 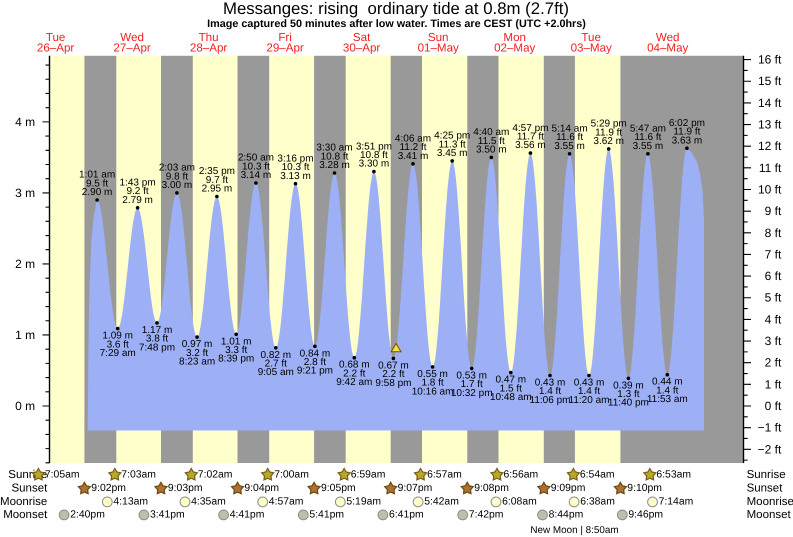 What do you see at coordinates (766, 475) in the screenshot?
I see `svg-text: Sunrise` at bounding box center [766, 475].